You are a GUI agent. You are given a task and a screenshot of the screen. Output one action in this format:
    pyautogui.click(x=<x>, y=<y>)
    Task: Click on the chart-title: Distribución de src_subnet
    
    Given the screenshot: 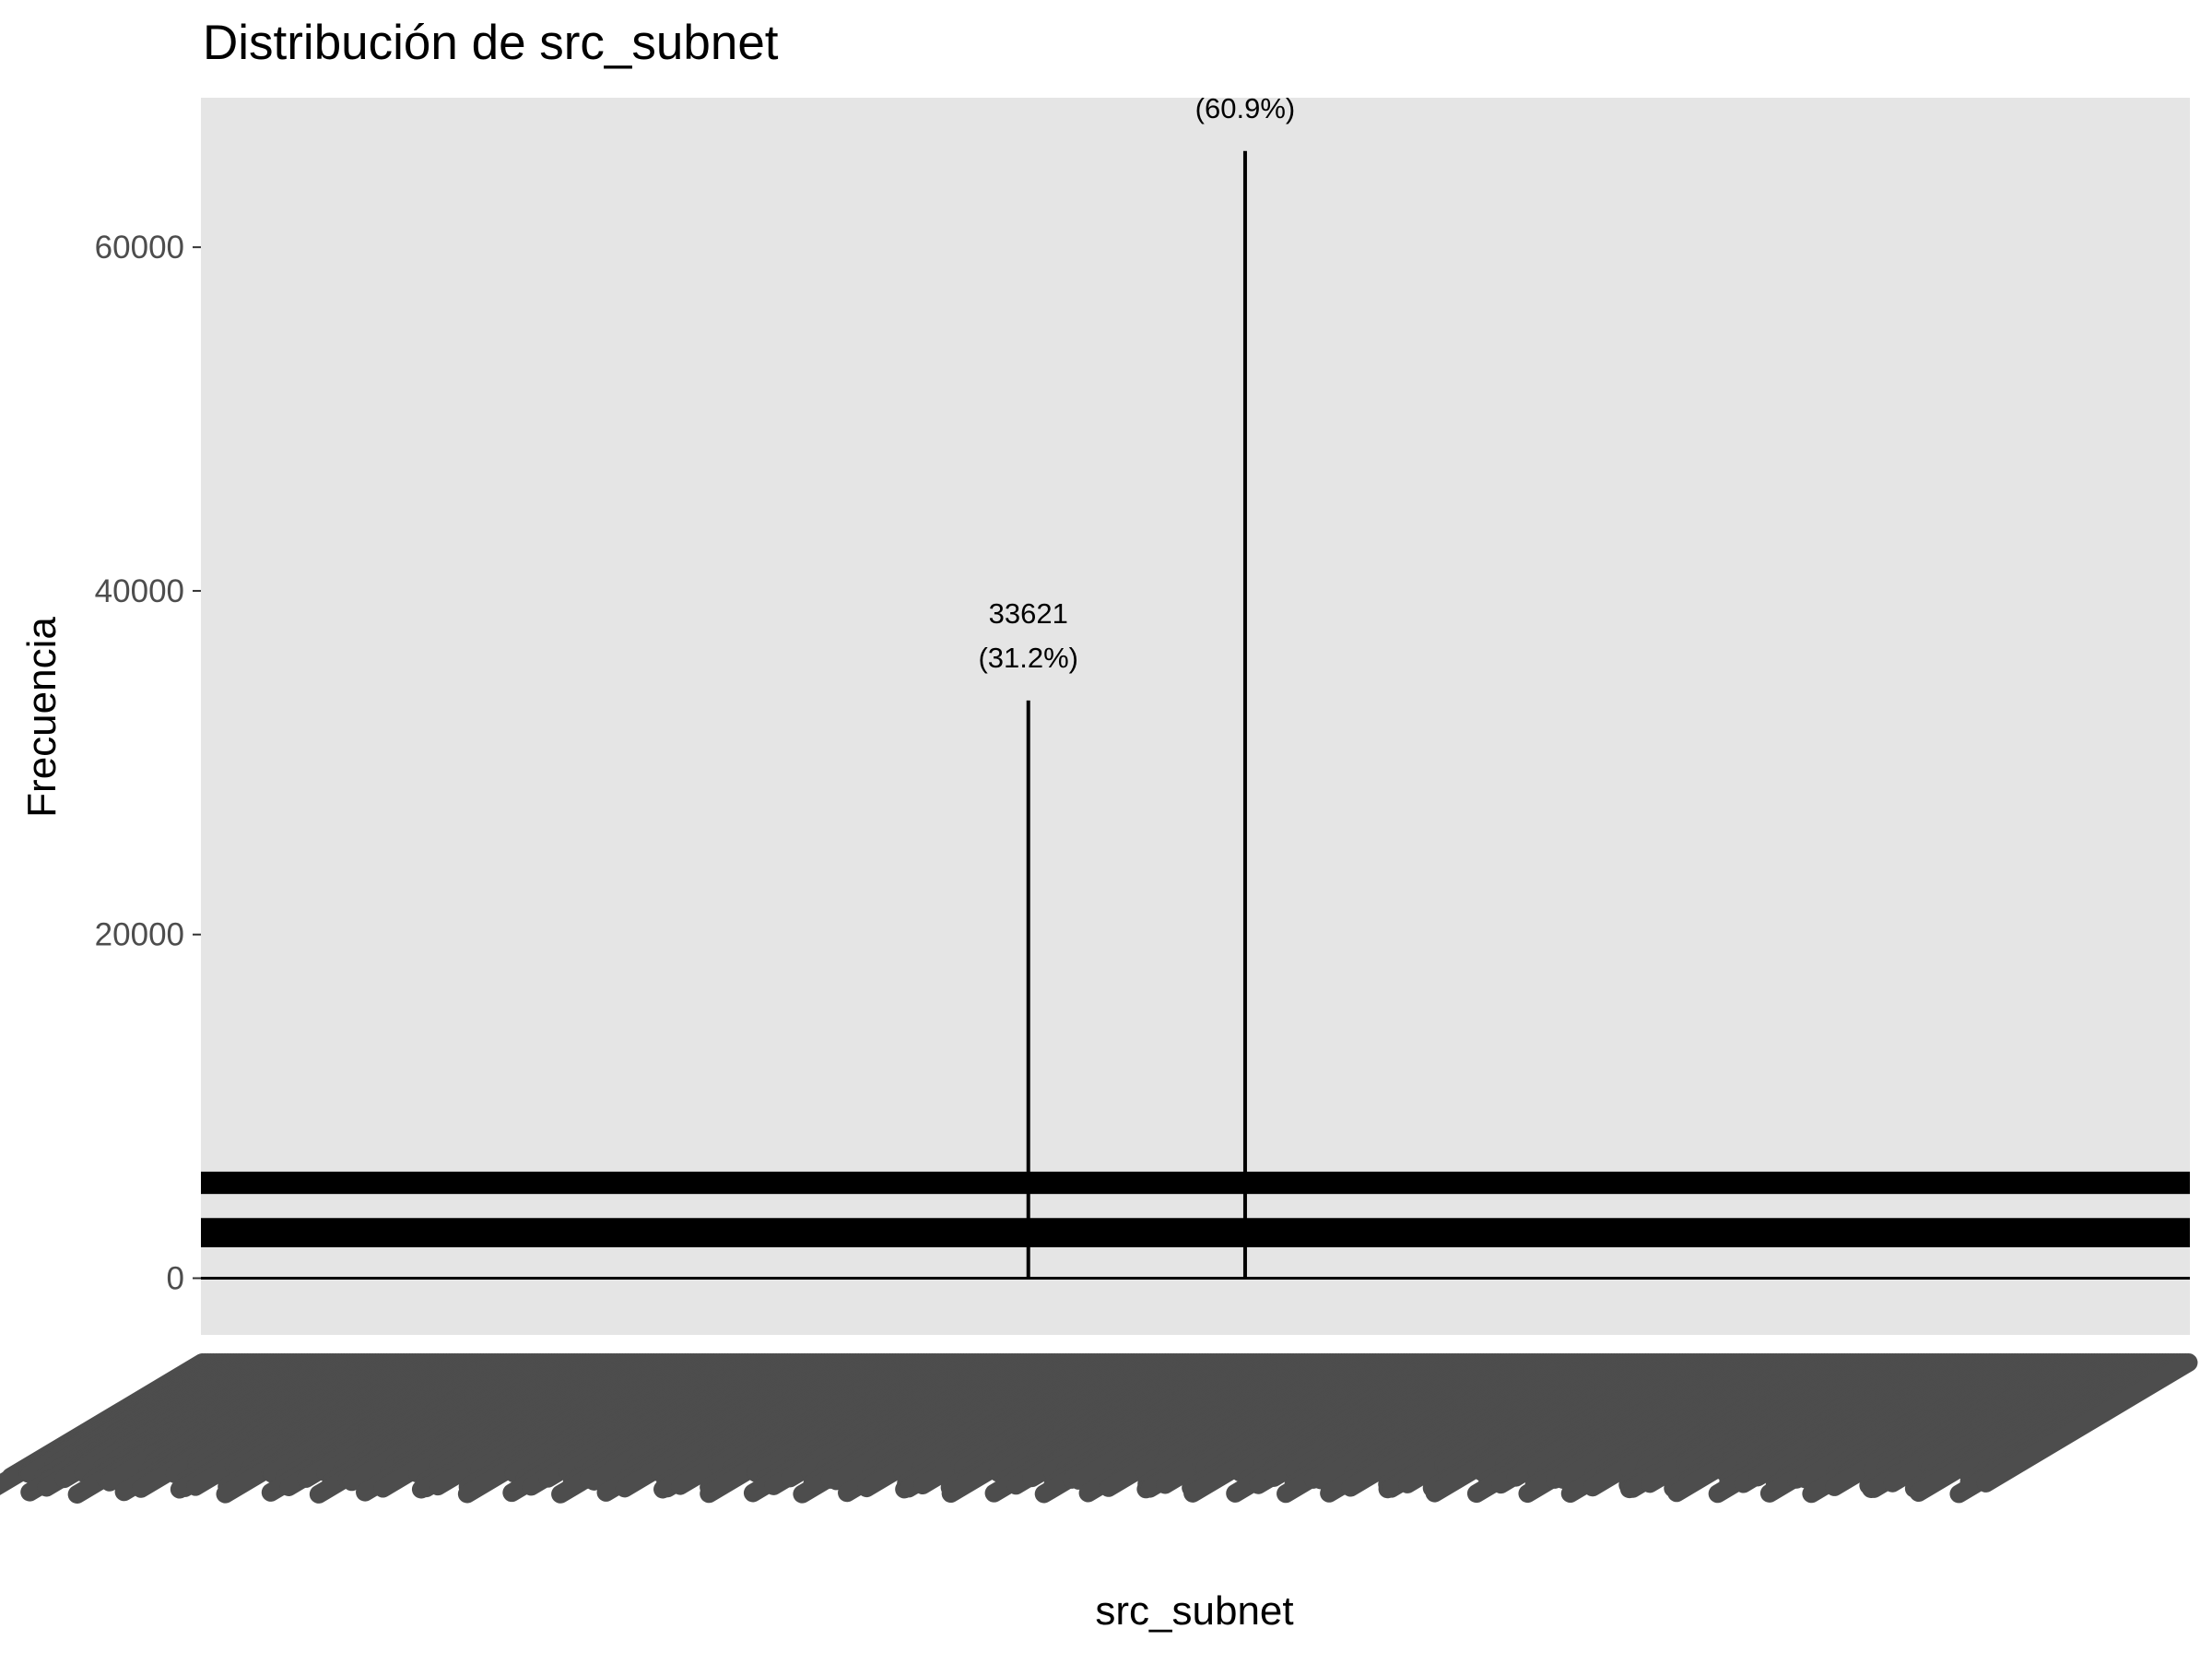 What is the action you would take?
    pyautogui.click(x=491, y=43)
    